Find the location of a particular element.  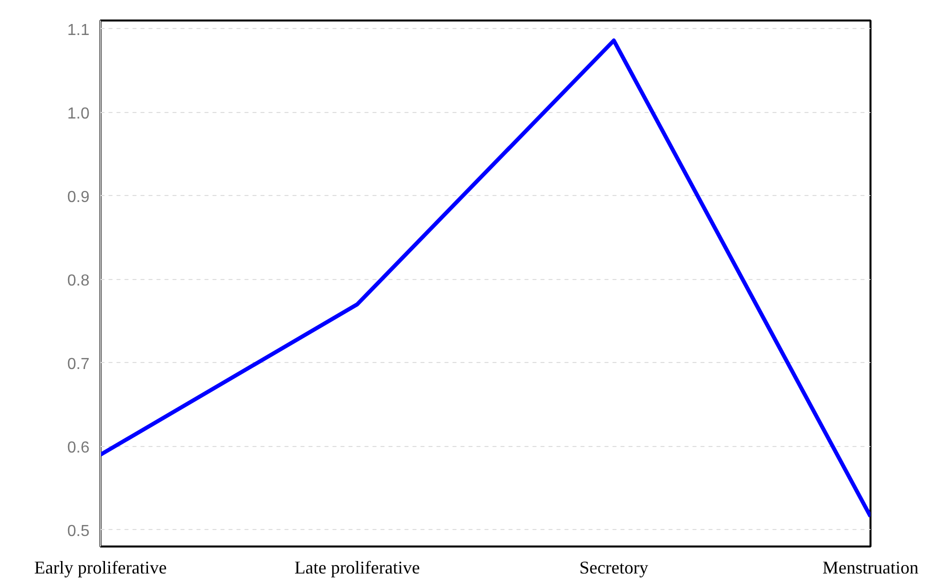

x-tick-label: Early proliferative is located at coordinates (100, 568).